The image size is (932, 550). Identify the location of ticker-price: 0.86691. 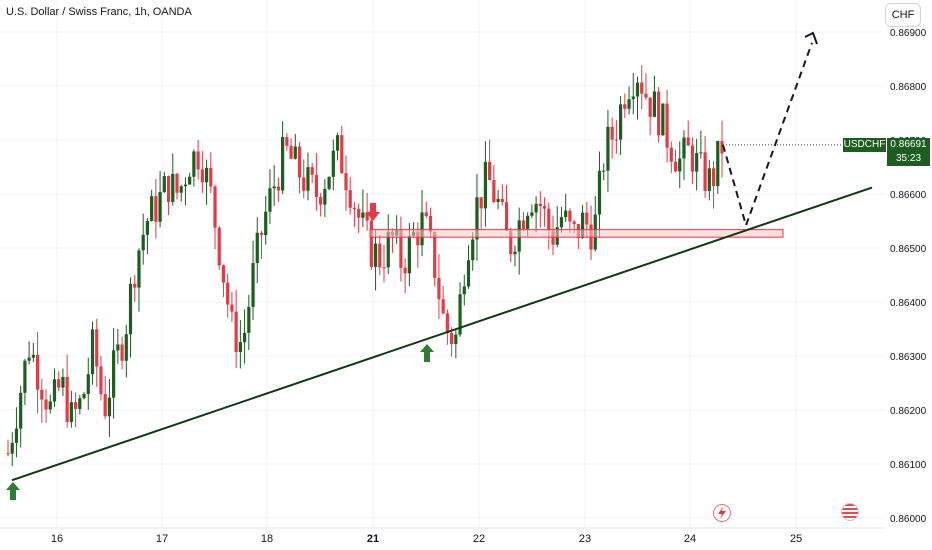
(908, 145).